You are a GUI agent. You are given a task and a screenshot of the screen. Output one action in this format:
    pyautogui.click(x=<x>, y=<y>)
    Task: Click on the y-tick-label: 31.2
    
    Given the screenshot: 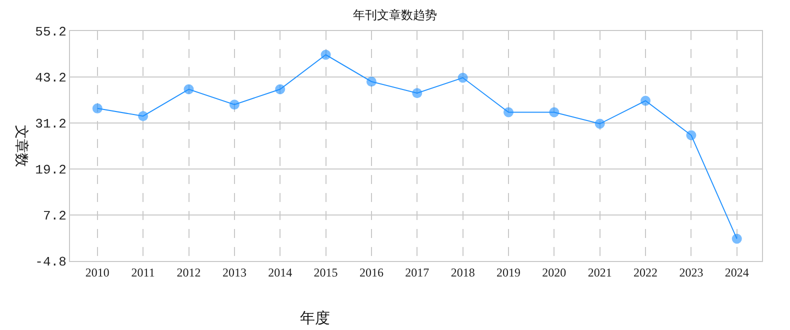 What is the action you would take?
    pyautogui.click(x=50, y=124)
    